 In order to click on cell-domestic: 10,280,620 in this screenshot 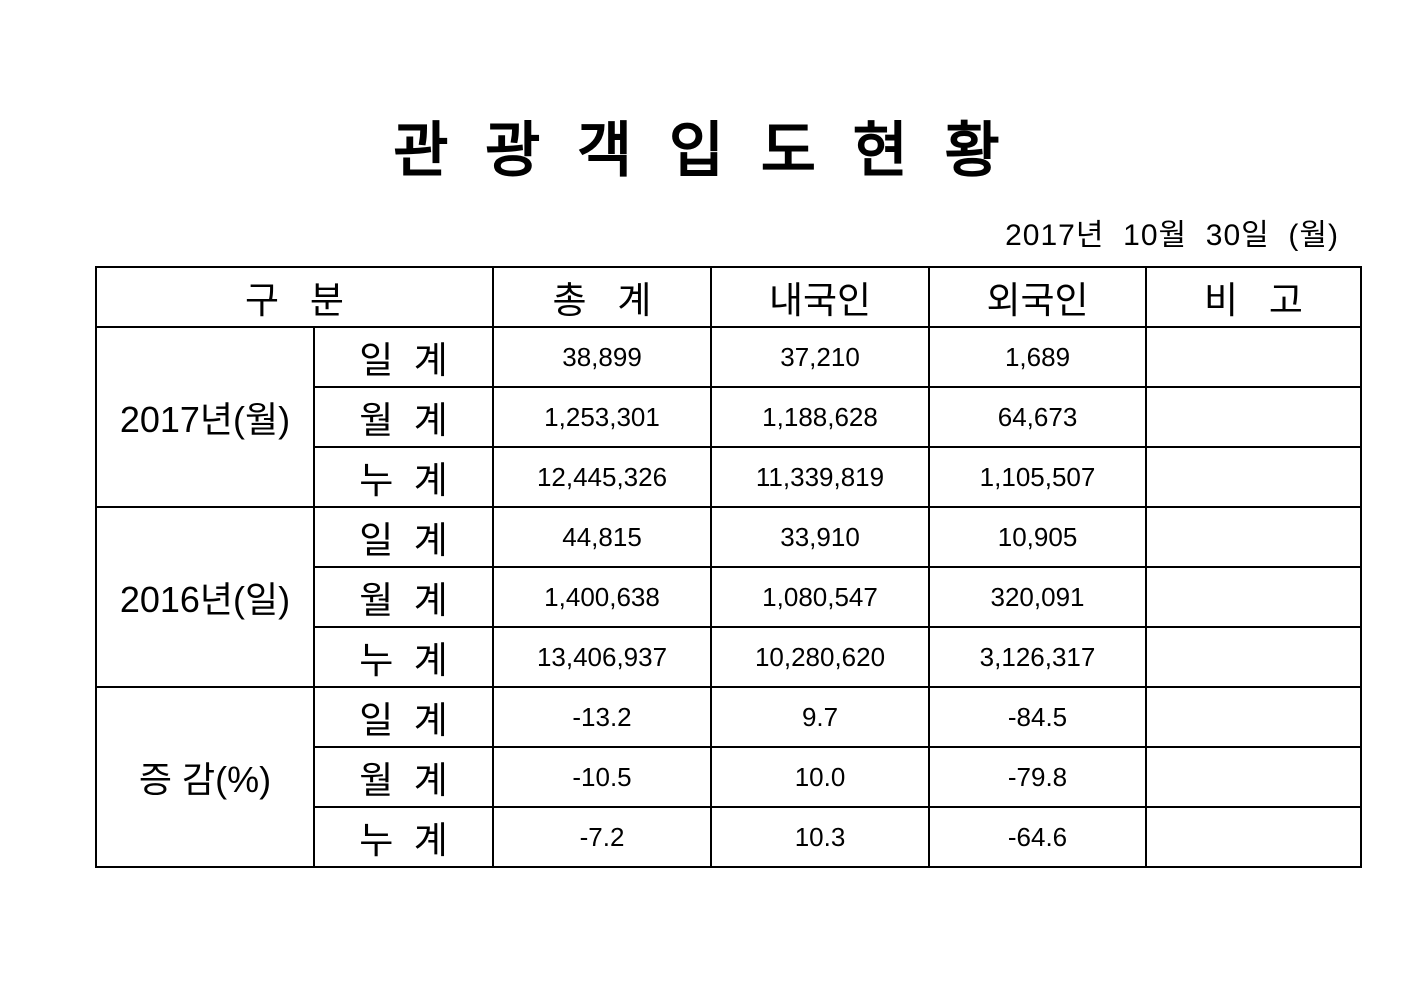, I will do `click(820, 657)`.